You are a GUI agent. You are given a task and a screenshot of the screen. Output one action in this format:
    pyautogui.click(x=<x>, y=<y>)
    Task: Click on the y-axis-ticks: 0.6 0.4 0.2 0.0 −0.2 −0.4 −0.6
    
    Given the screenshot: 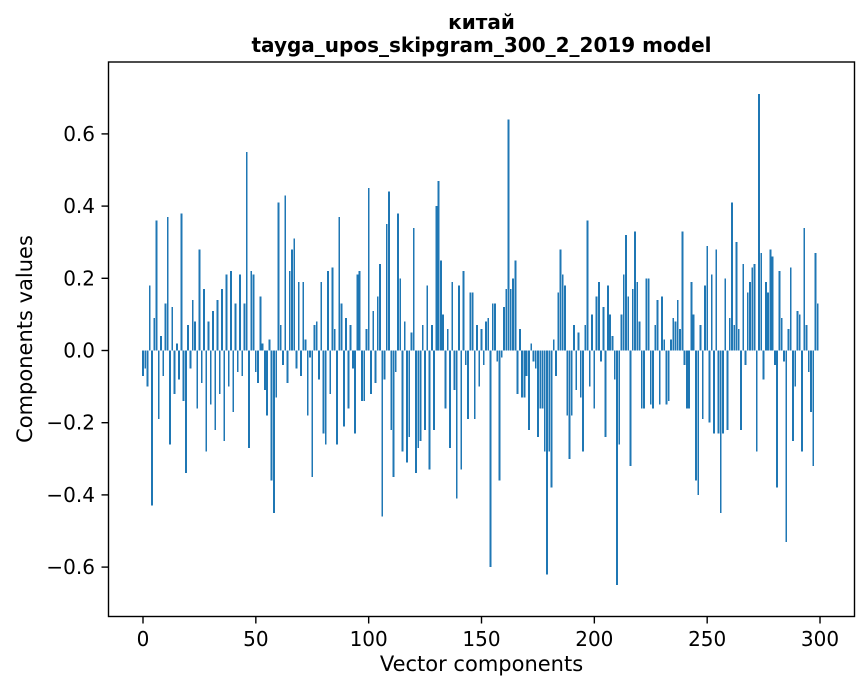 What is the action you would take?
    pyautogui.click(x=77, y=350)
    